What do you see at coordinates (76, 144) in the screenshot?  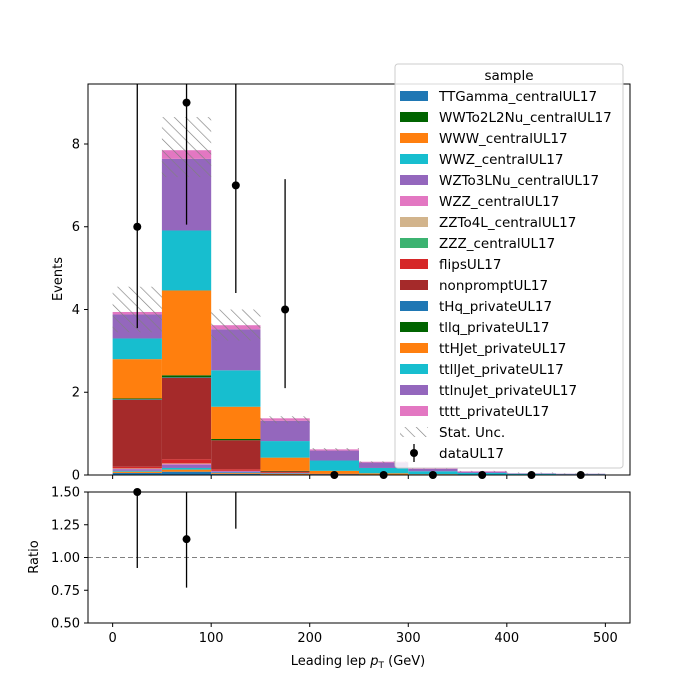 I see `y-tick-label-8: 8` at bounding box center [76, 144].